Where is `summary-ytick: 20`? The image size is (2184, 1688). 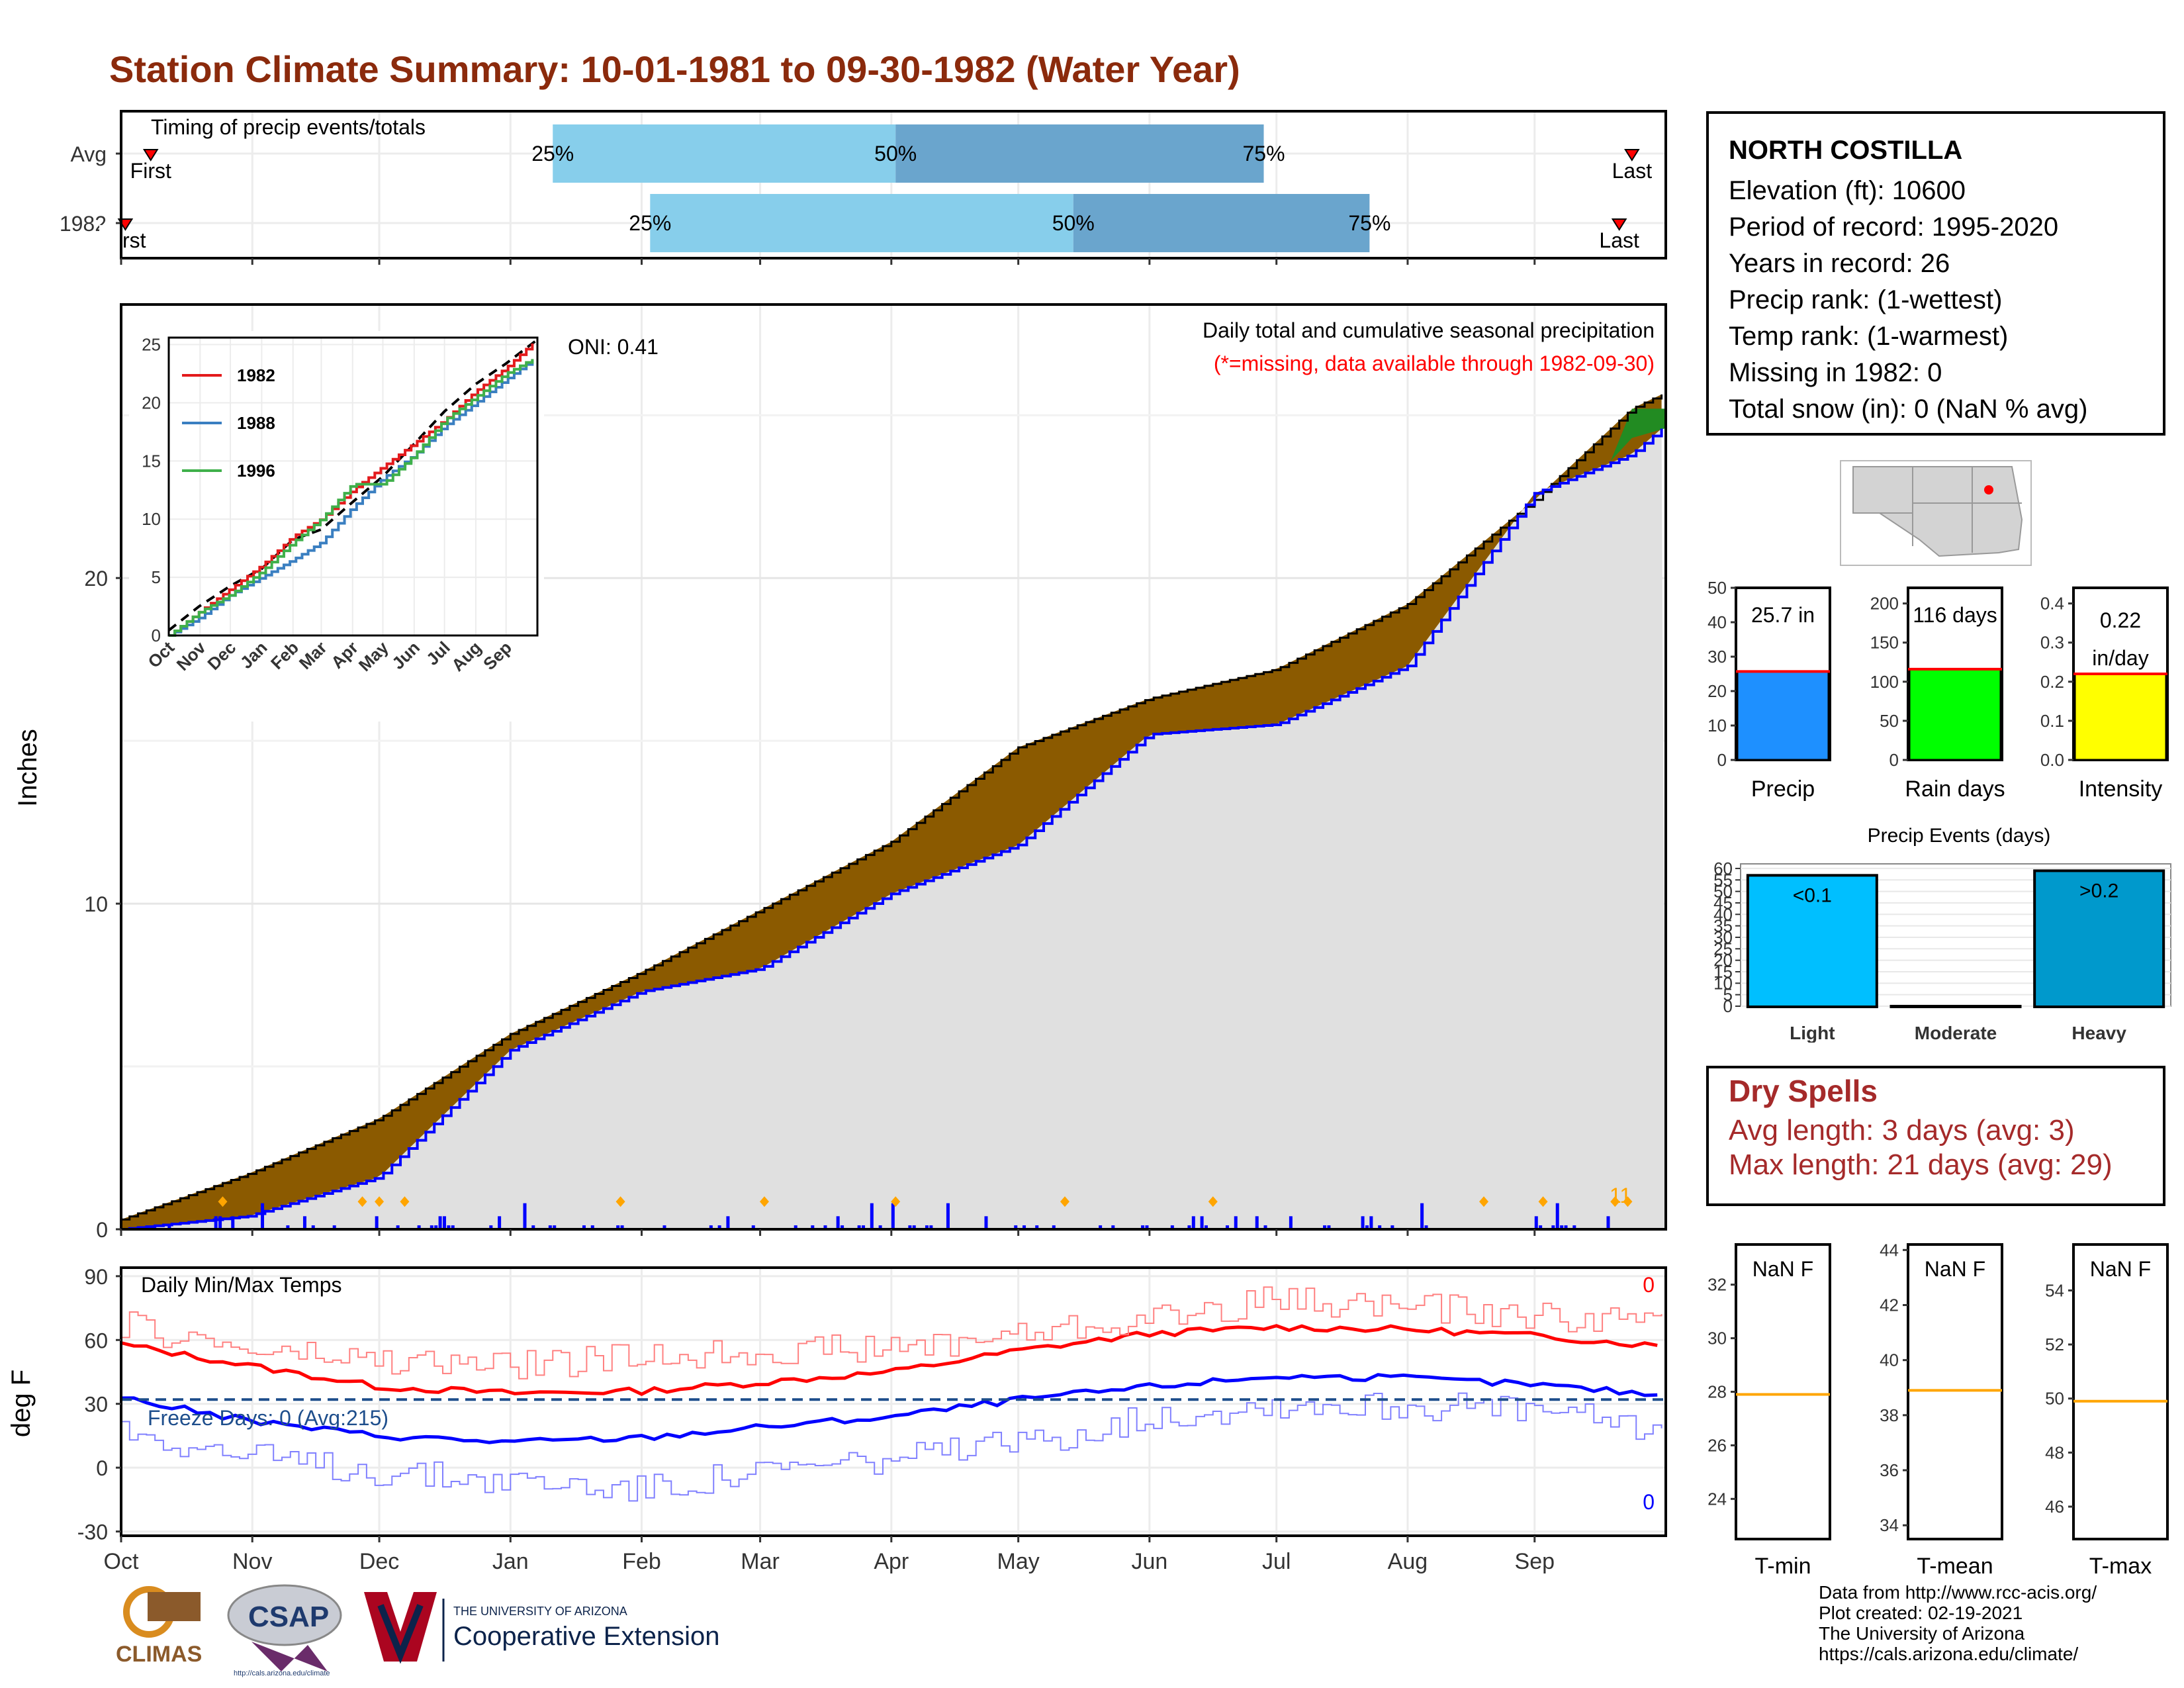
summary-ytick: 20 is located at coordinates (1717, 691).